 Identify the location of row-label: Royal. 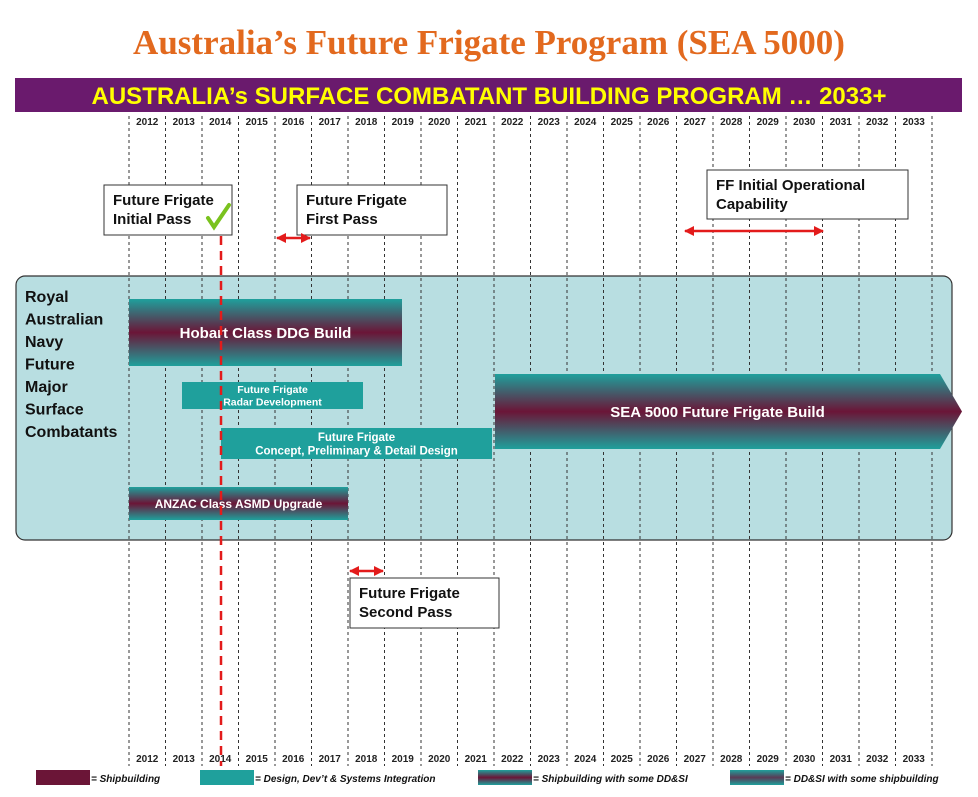
(47, 297).